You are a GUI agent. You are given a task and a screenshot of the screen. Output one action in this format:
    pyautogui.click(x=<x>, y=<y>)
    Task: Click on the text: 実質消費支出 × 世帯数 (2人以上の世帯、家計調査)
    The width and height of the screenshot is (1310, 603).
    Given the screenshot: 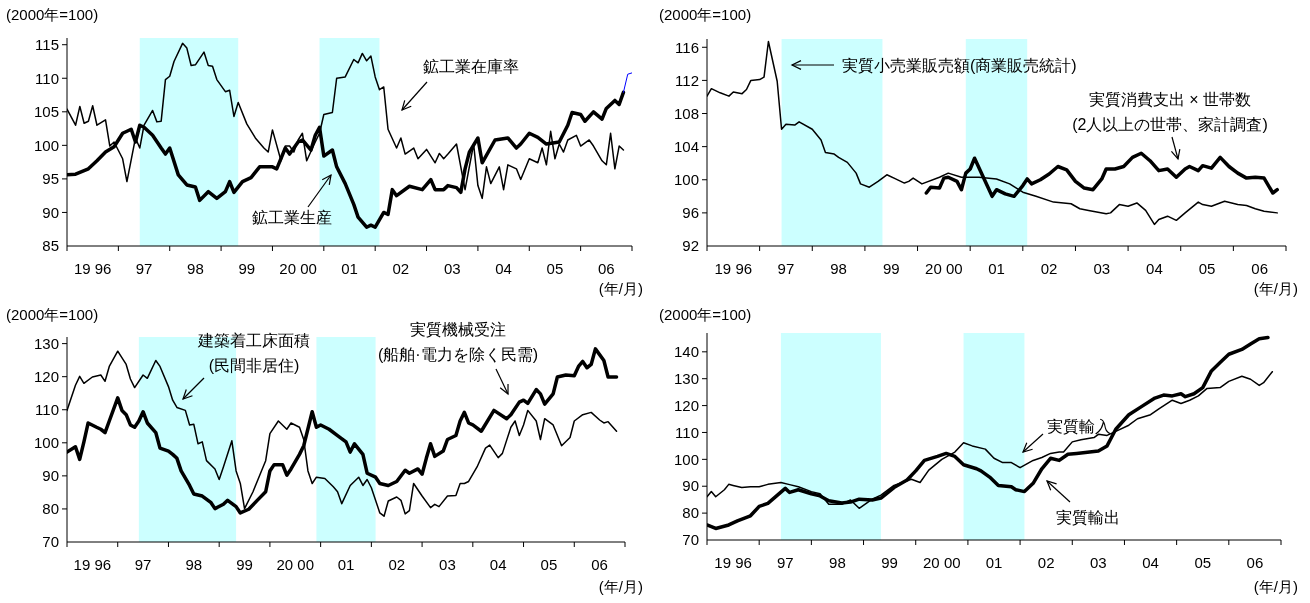 What is the action you would take?
    pyautogui.click(x=1170, y=112)
    